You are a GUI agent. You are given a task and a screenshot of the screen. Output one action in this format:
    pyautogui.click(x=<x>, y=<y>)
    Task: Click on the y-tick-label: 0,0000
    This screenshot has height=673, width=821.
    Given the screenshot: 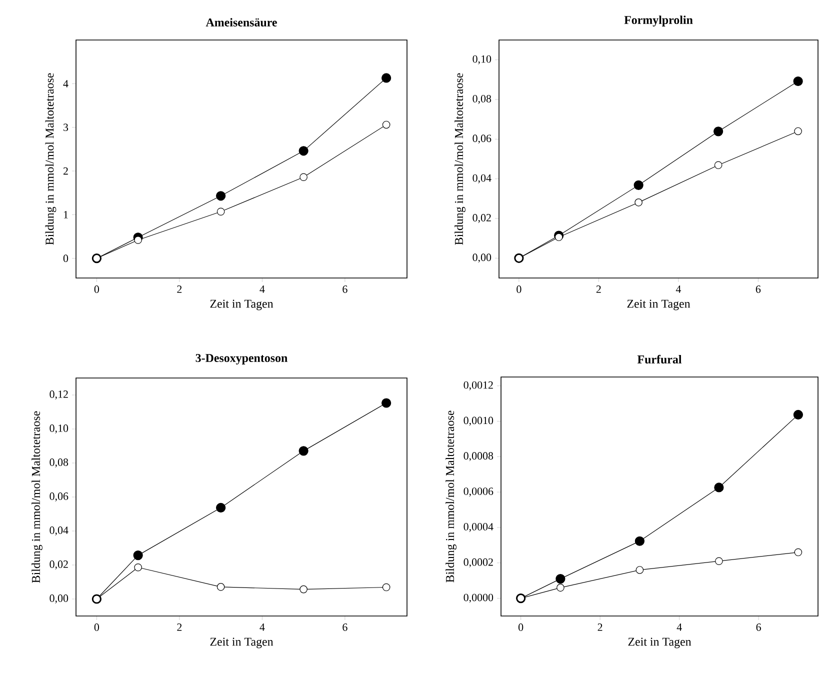 What is the action you would take?
    pyautogui.click(x=479, y=598)
    